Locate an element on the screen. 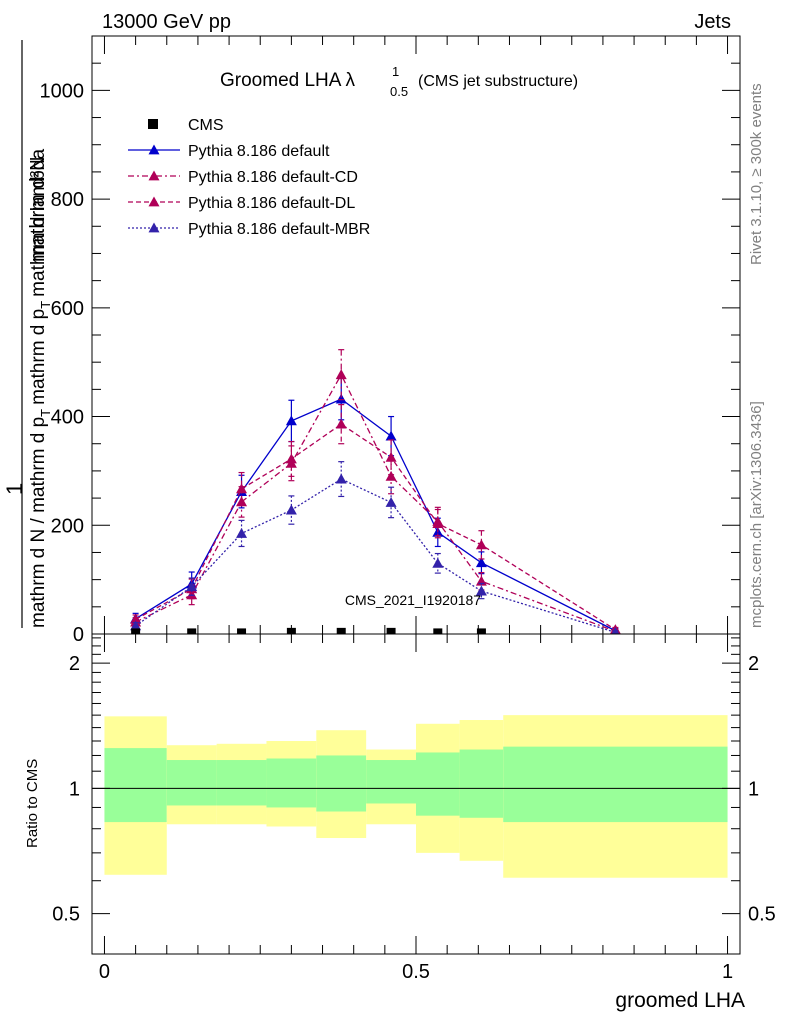 The image size is (786, 1024). main-y-tick-label: 0 is located at coordinates (78, 635).